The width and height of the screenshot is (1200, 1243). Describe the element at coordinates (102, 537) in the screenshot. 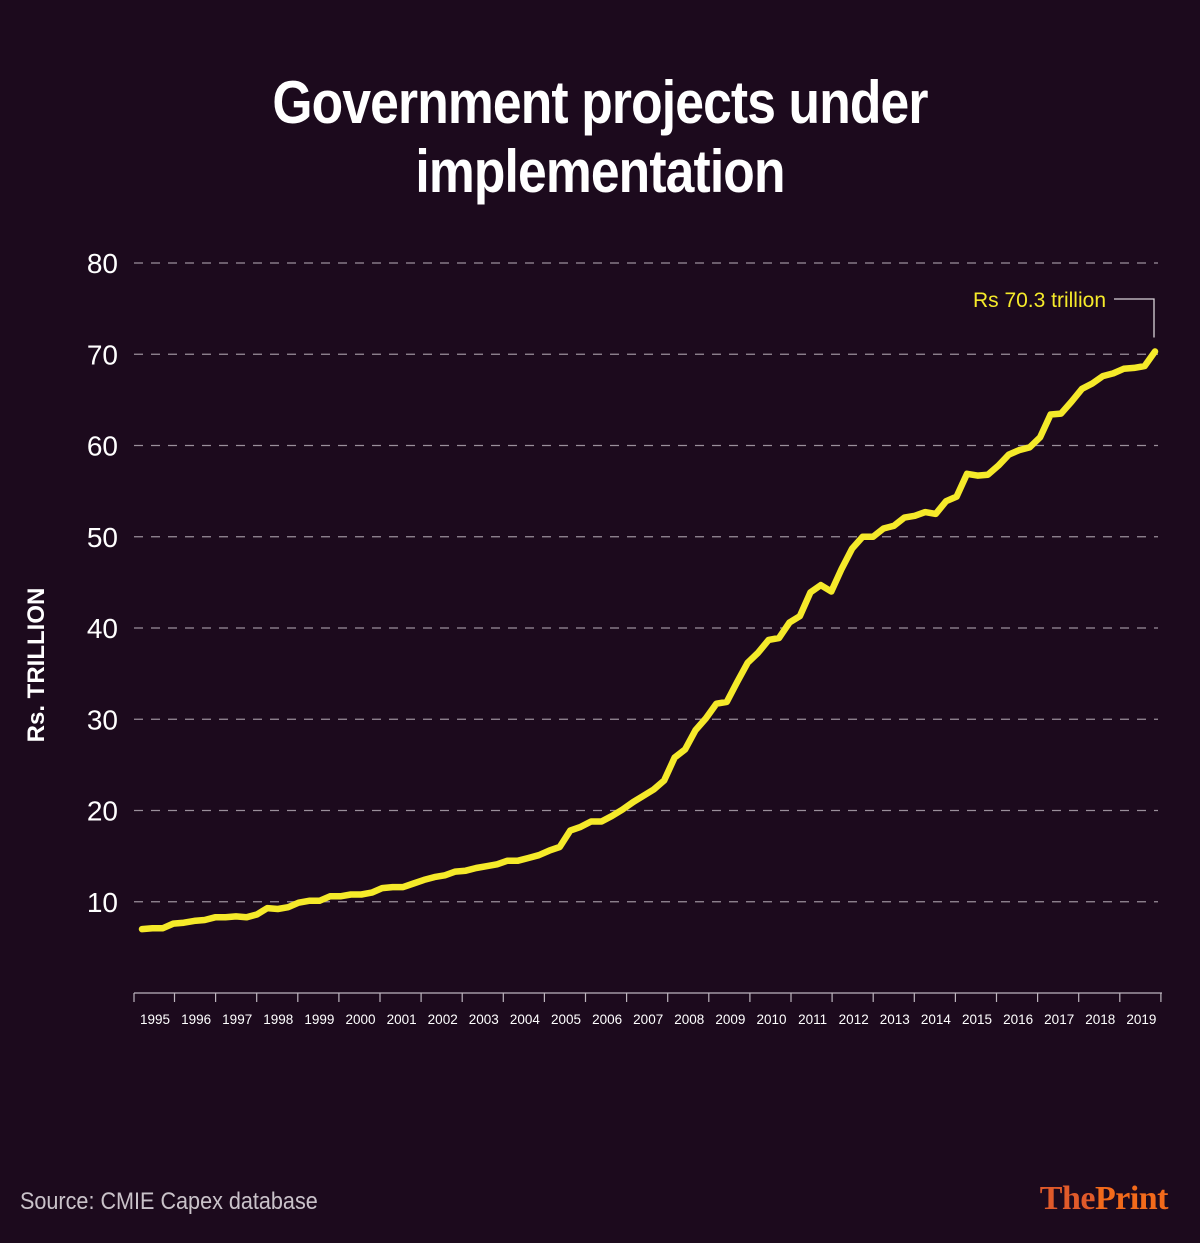

I see `y-tick-label: 50` at that location.